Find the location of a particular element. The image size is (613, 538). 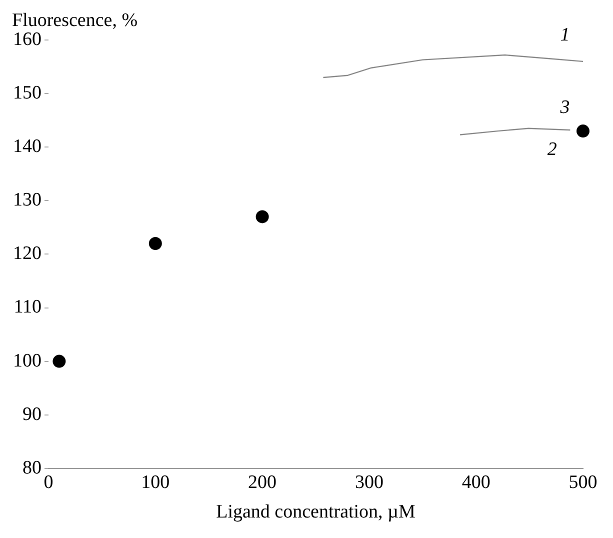

series-label: 2 is located at coordinates (552, 149).